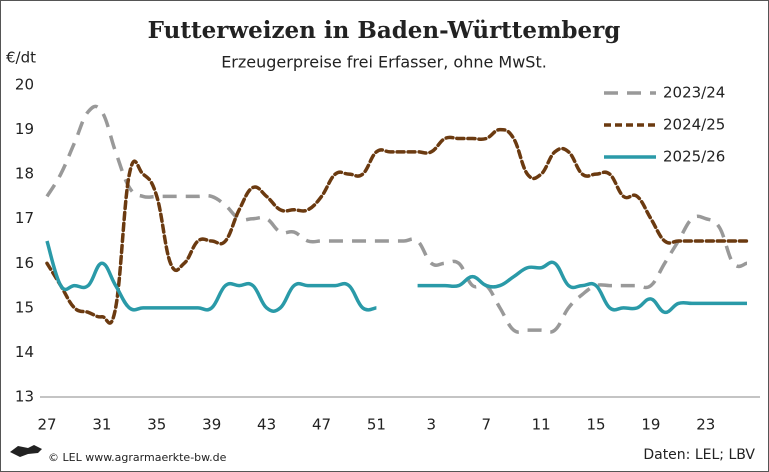 This screenshot has height=472, width=769. I want to click on x-tick-label: 19, so click(650, 425).